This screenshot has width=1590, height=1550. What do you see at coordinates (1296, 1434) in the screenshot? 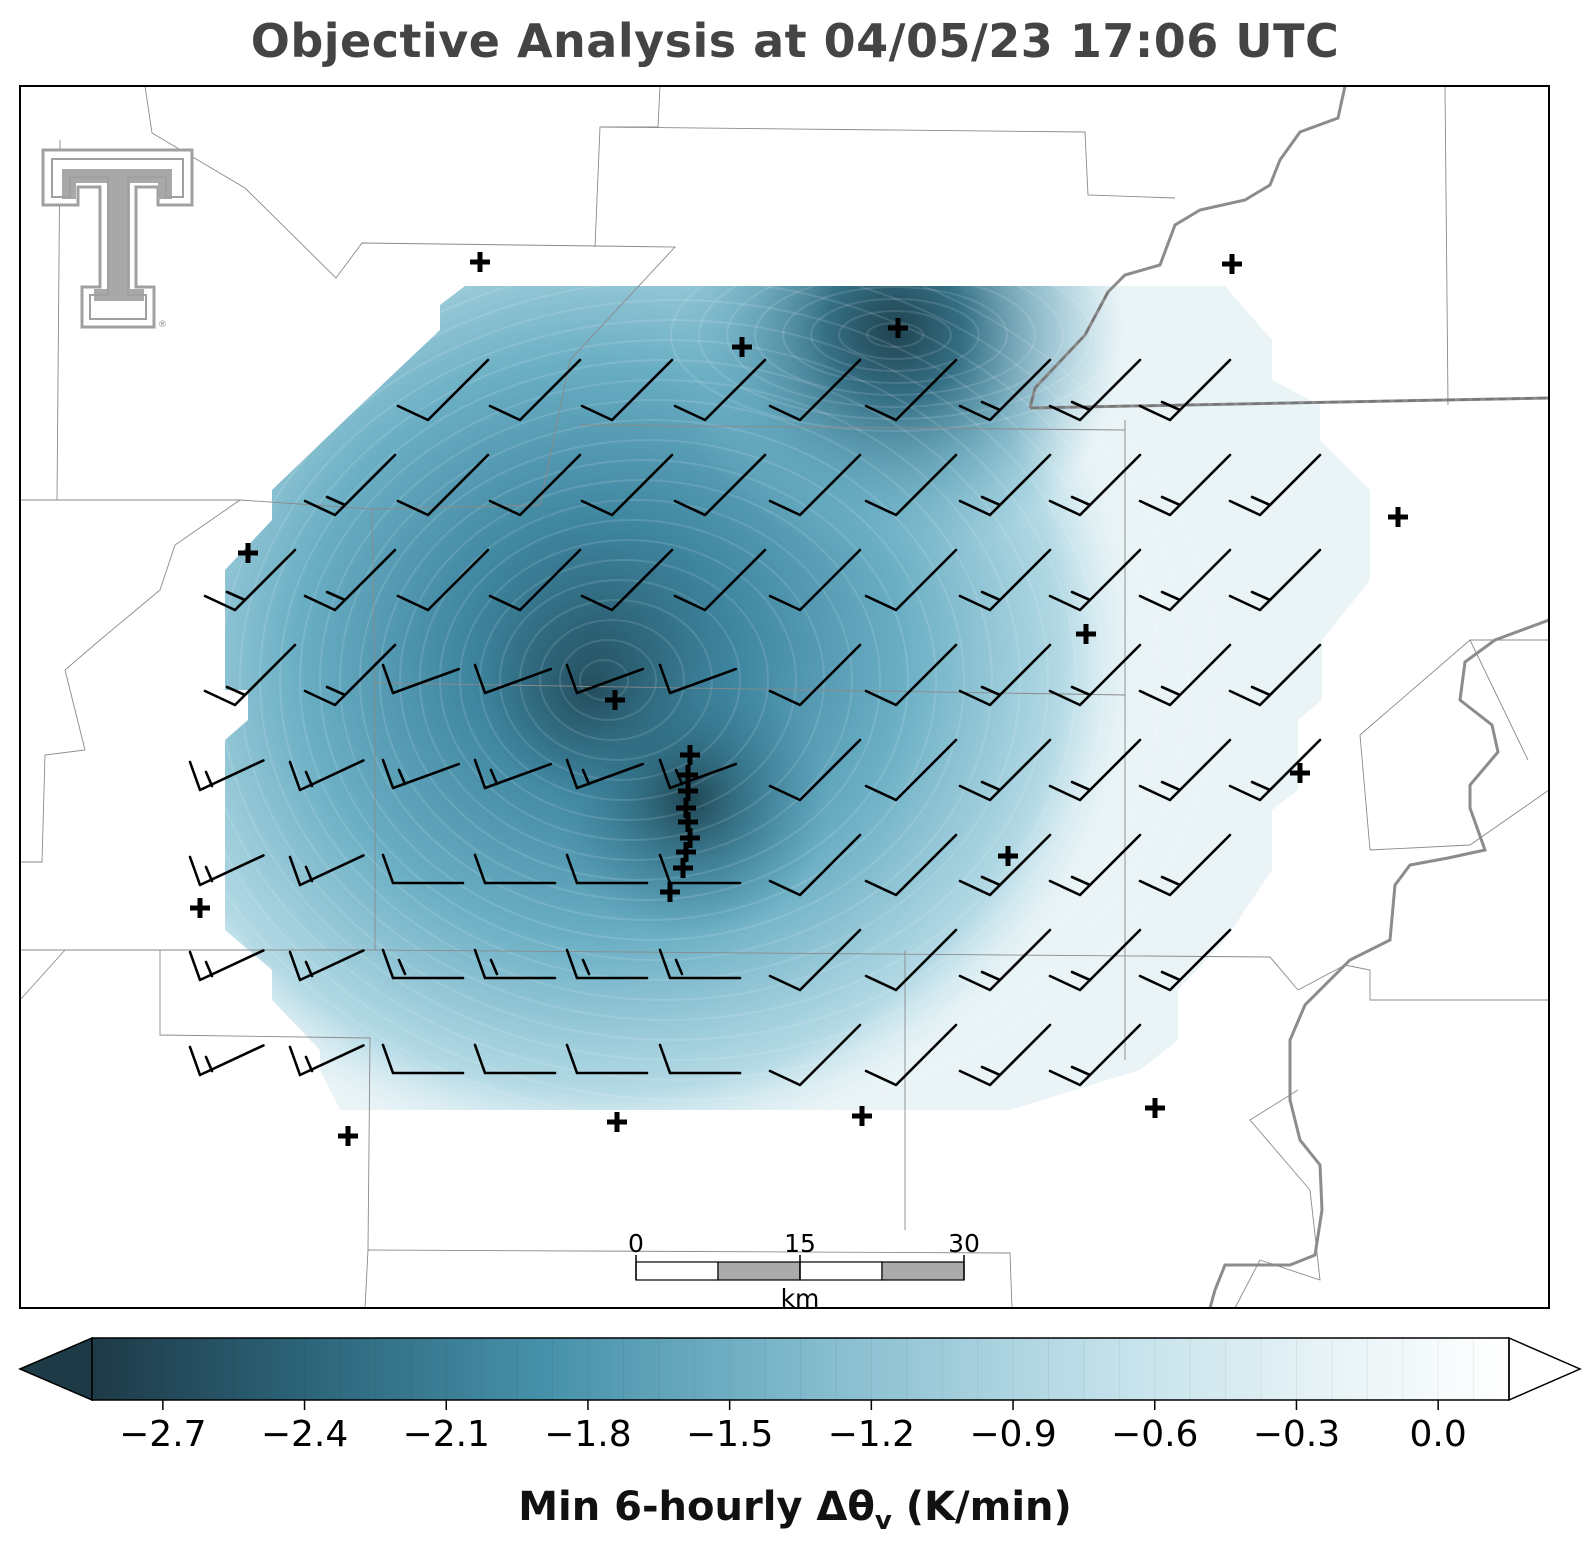
I see `colorbar-tick-label: −0.3` at bounding box center [1296, 1434].